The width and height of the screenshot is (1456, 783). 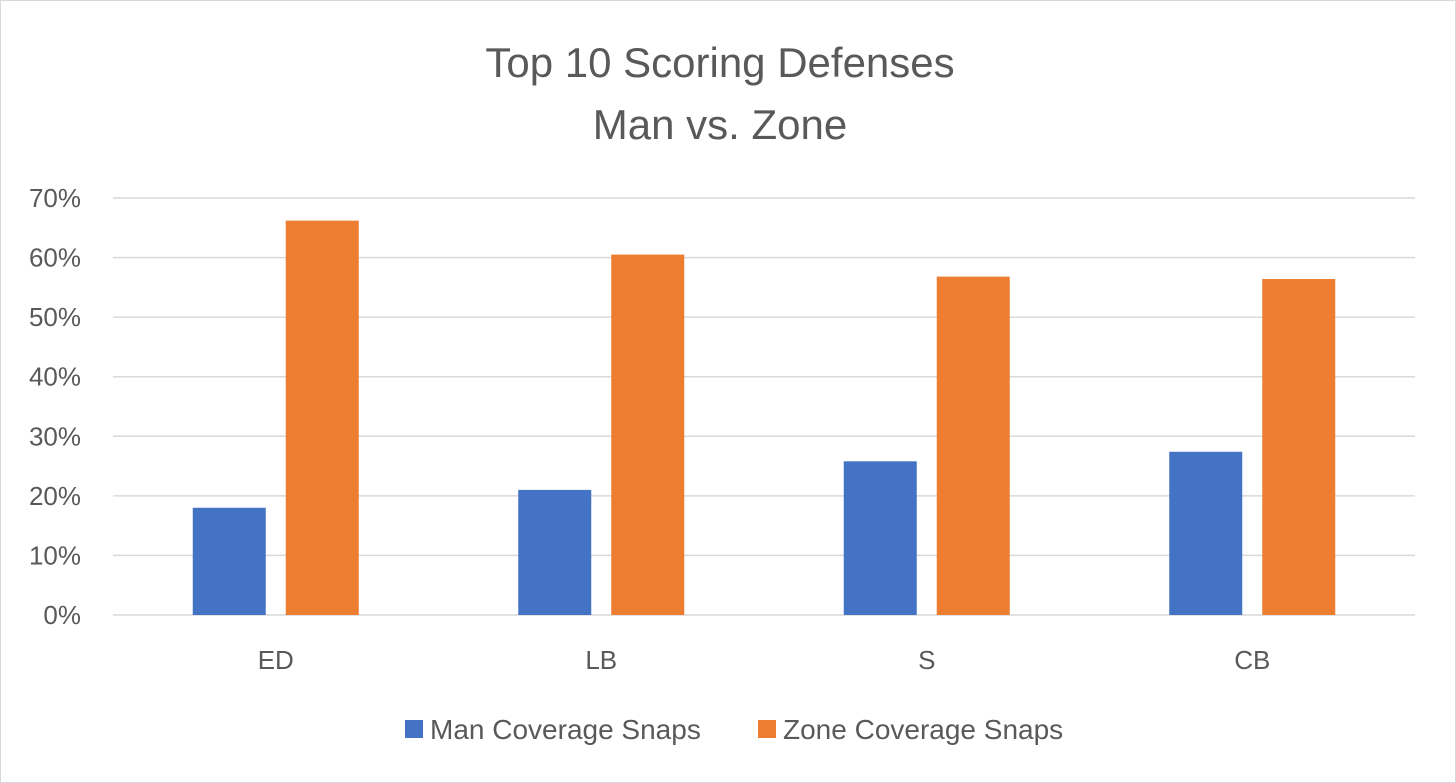 I want to click on x-category-label: ED, so click(x=276, y=660).